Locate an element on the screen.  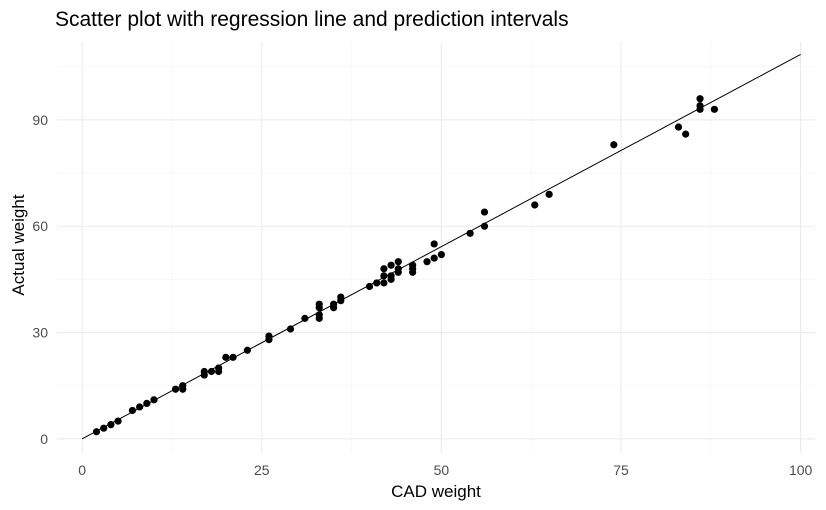
x-tick-label: 0 is located at coordinates (82, 470).